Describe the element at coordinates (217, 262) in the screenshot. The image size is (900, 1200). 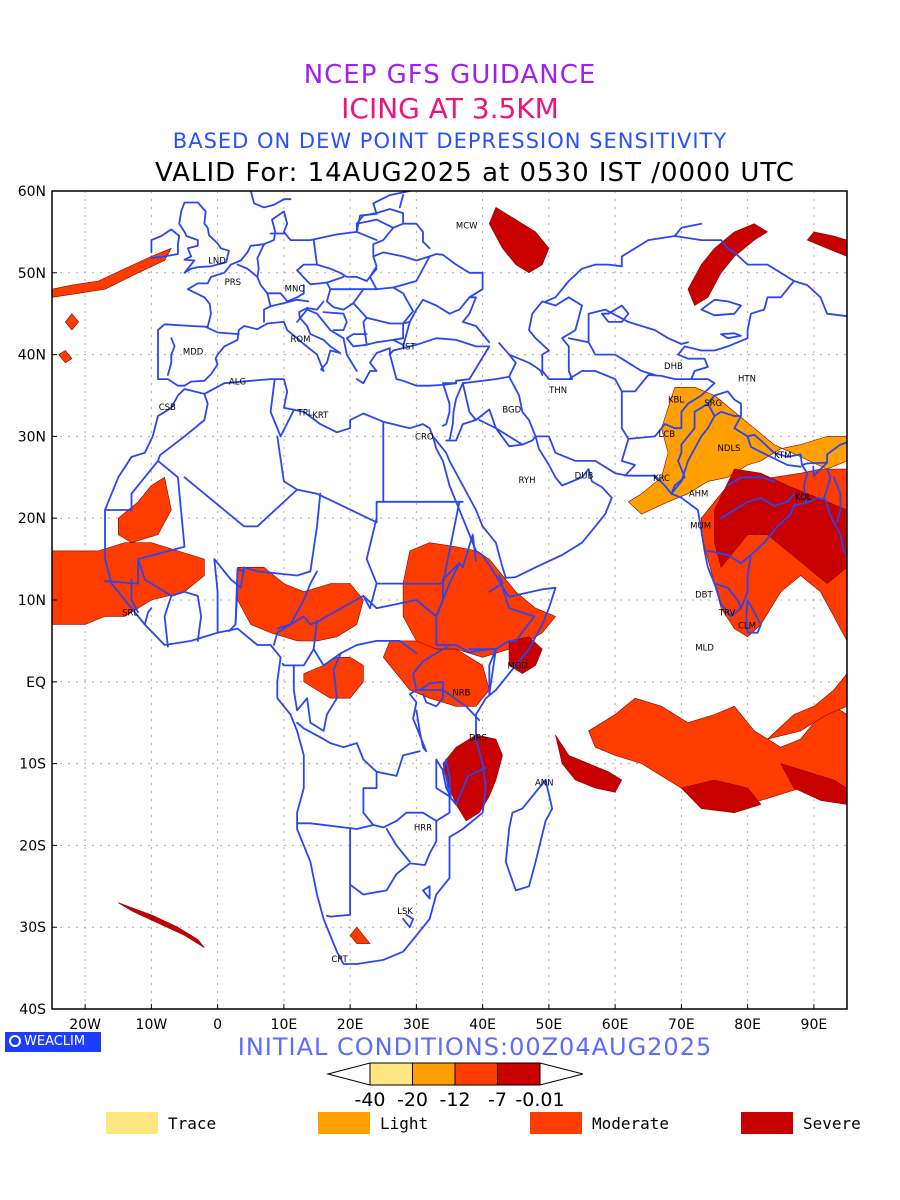
I see `city-label-lnd: LND` at that location.